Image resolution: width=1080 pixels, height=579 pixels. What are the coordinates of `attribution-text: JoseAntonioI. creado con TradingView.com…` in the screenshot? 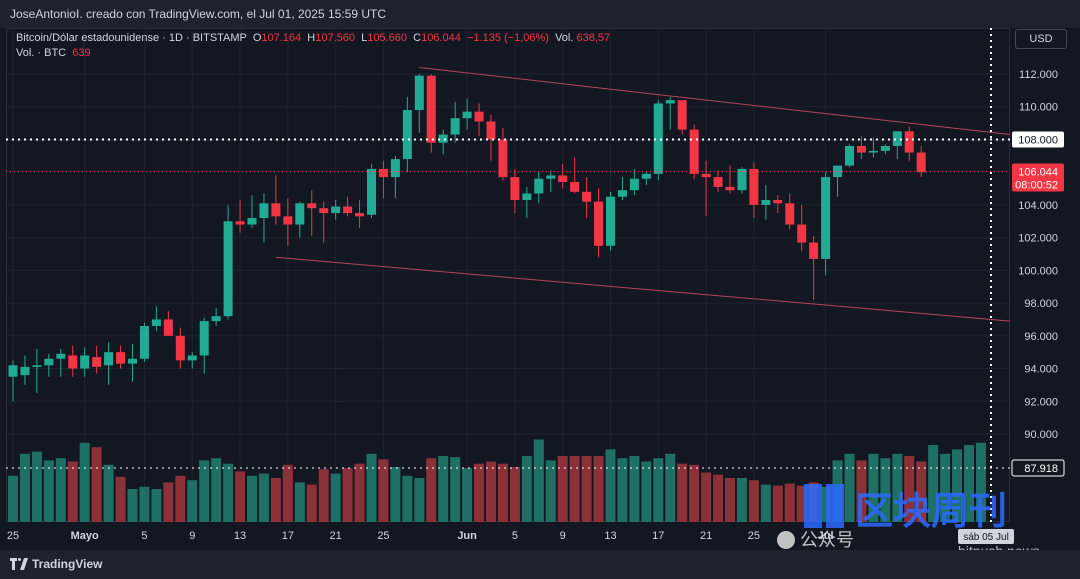 It's located at (198, 14).